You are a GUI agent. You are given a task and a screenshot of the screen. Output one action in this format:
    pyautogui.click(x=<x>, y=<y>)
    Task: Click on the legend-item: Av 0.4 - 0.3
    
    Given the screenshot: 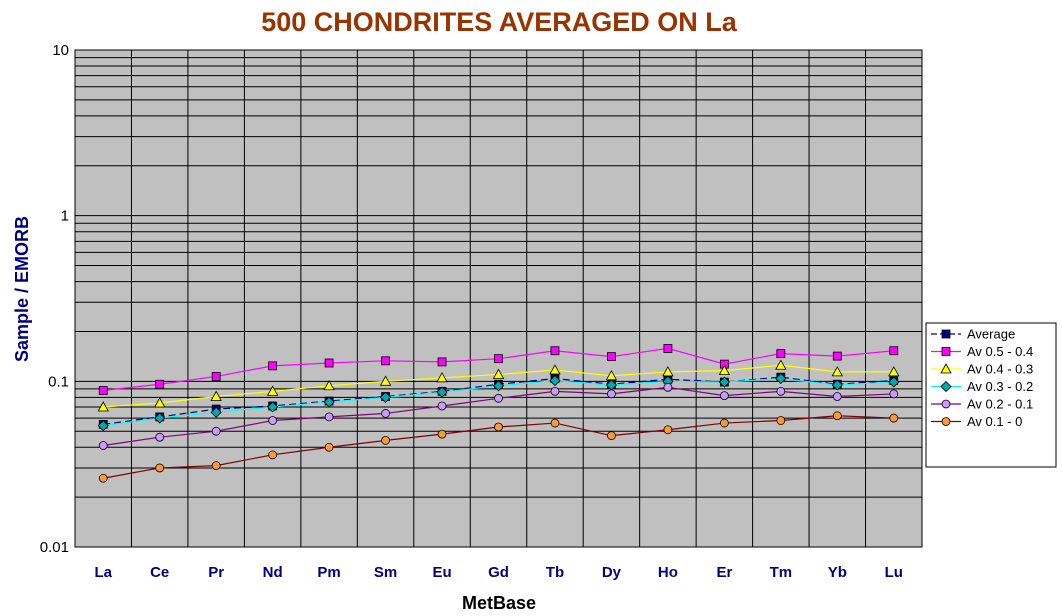 What is the action you would take?
    pyautogui.click(x=982, y=369)
    